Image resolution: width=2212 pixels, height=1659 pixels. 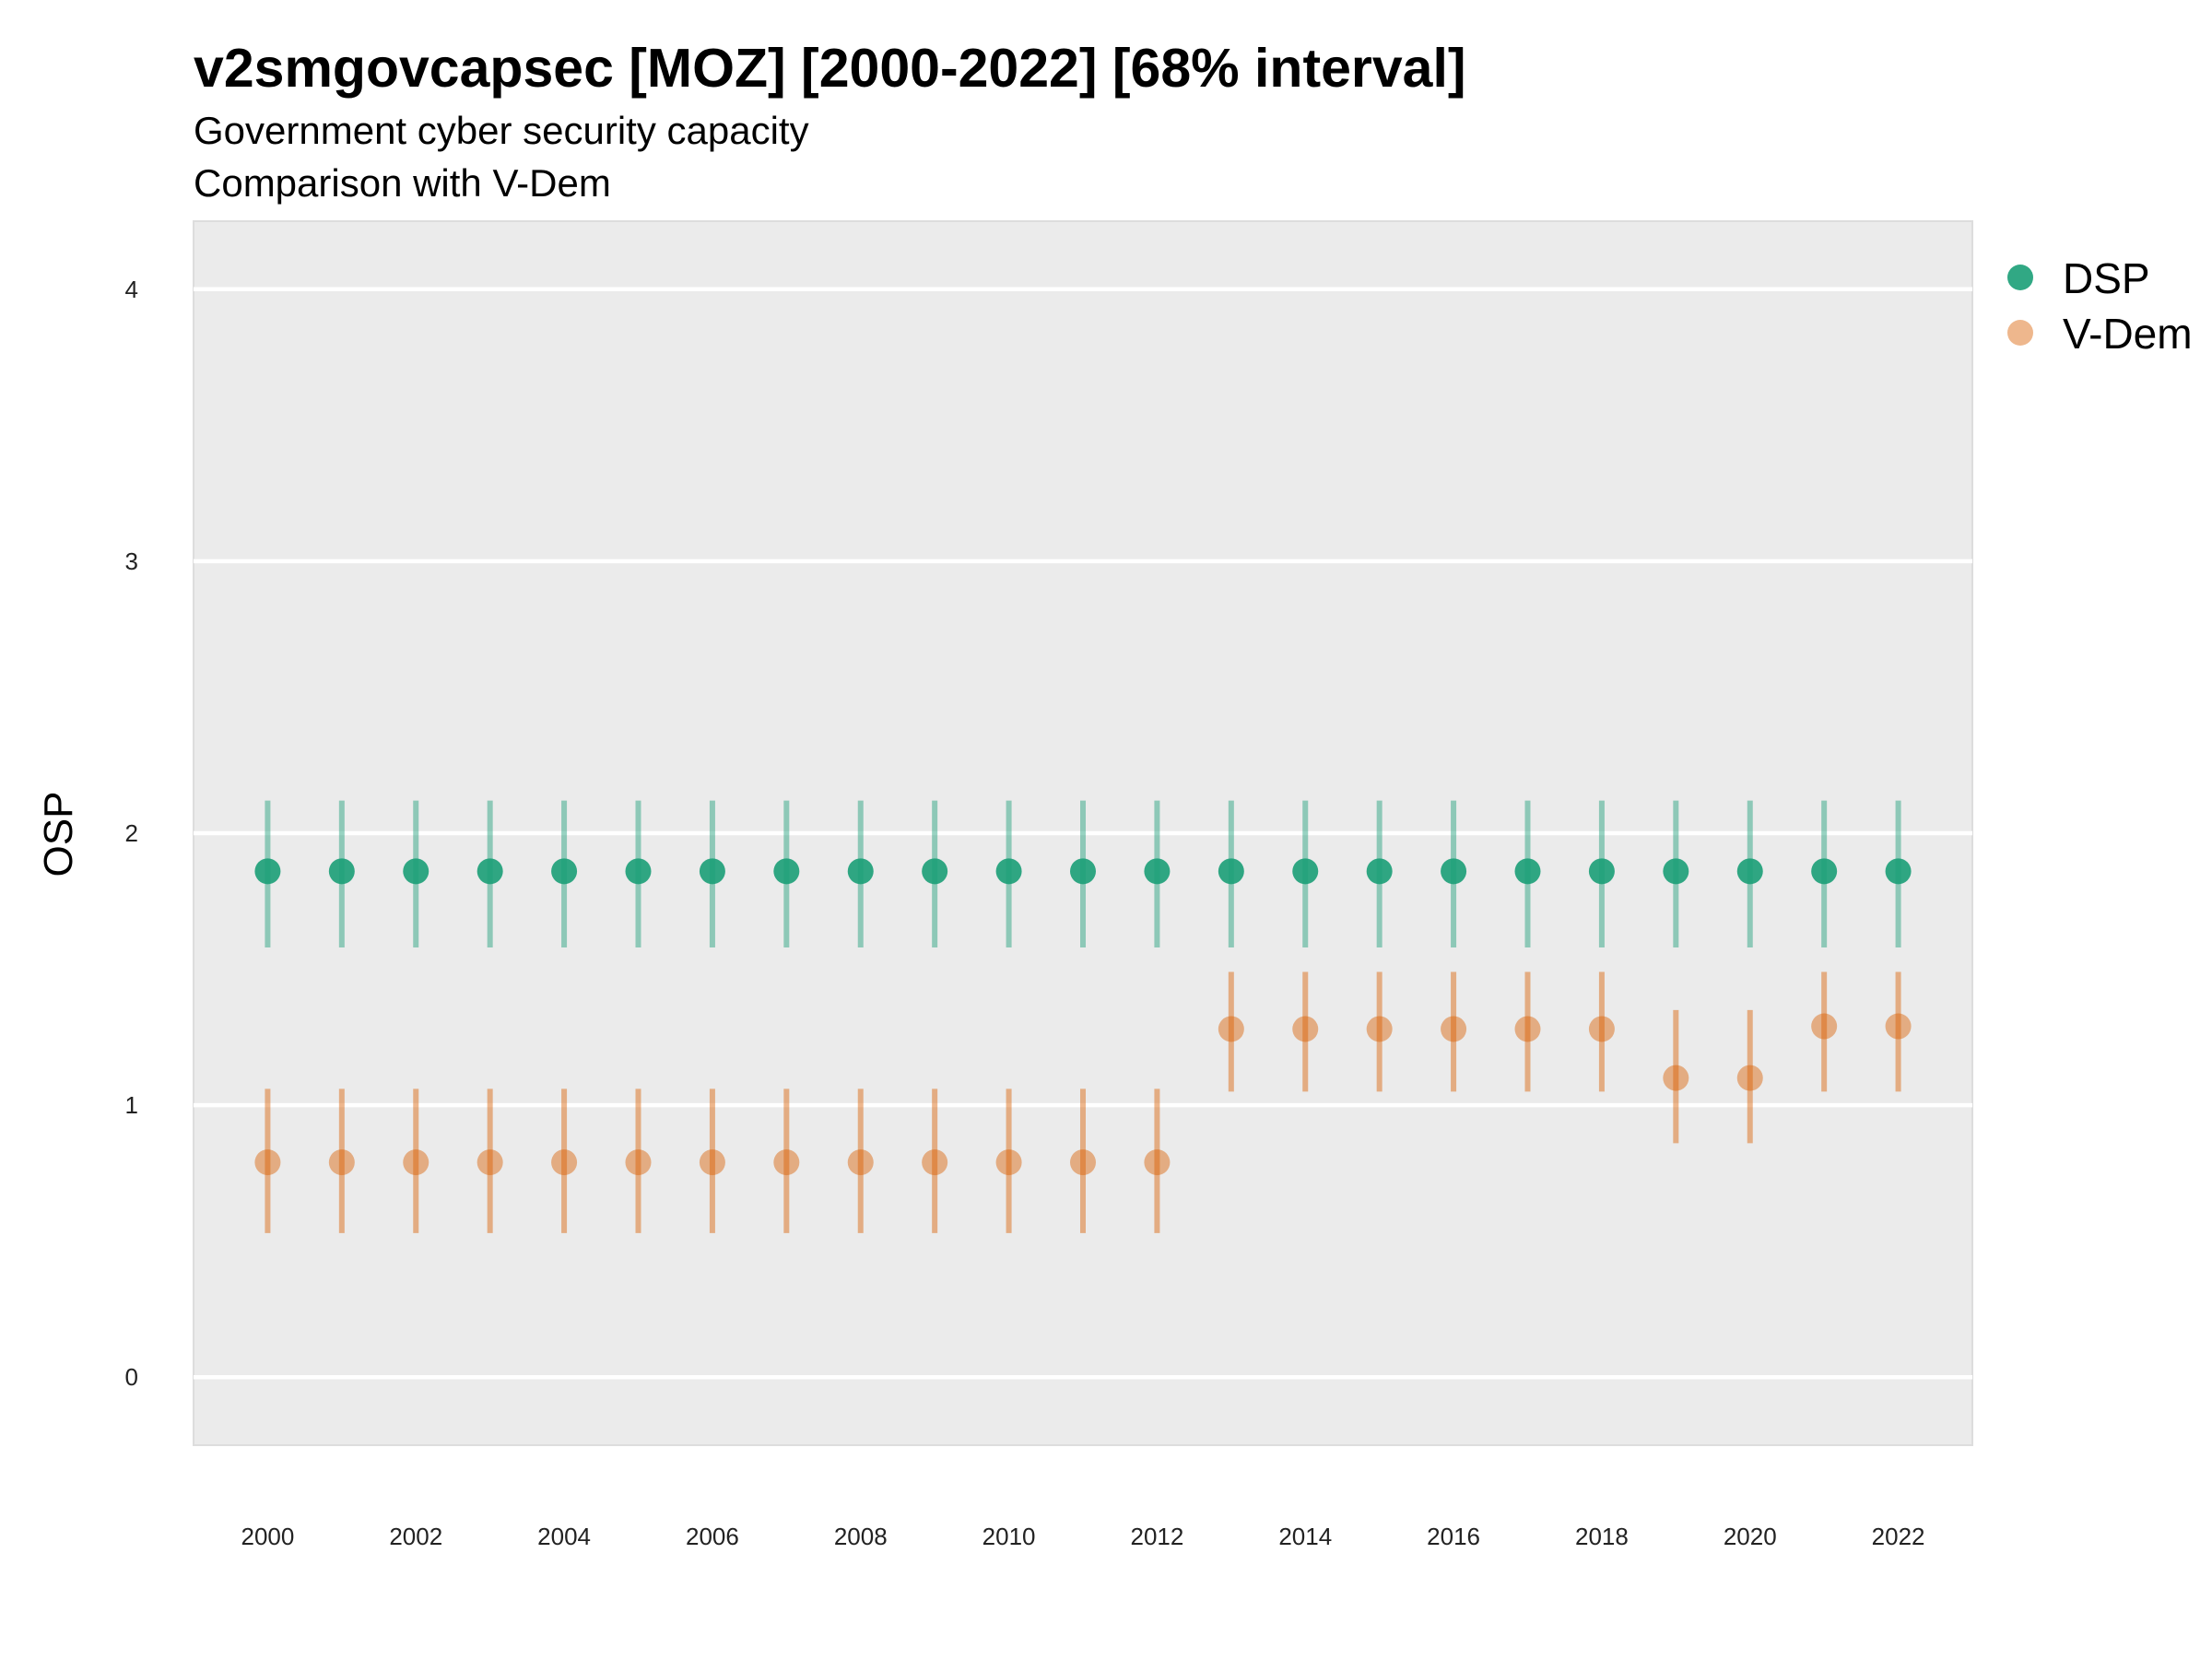 I want to click on legend-key-vdem, so click(x=2020, y=333).